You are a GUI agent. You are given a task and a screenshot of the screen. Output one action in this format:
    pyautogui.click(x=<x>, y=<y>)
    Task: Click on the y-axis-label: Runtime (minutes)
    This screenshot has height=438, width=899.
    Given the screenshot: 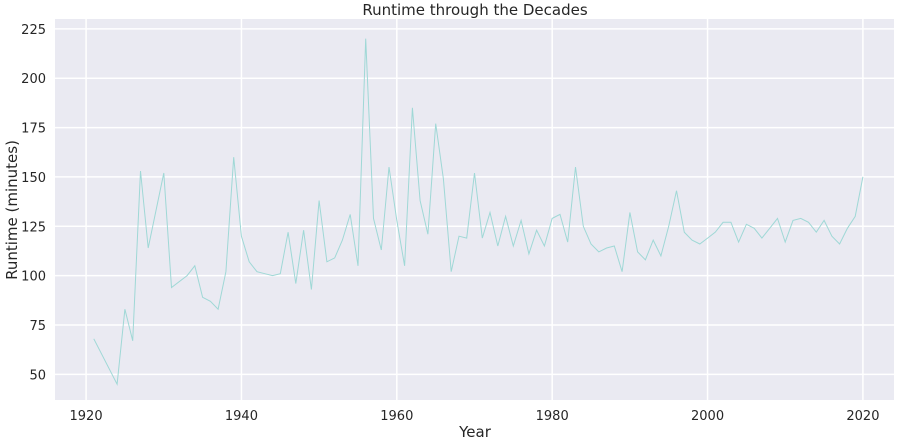 What is the action you would take?
    pyautogui.click(x=12, y=210)
    